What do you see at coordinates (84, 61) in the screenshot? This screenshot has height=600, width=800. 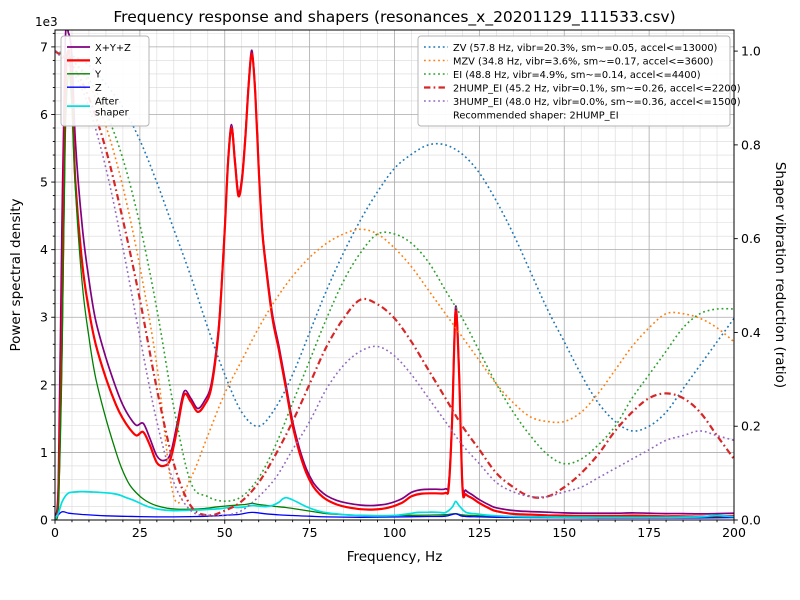 I see `legend-item-x: X` at bounding box center [84, 61].